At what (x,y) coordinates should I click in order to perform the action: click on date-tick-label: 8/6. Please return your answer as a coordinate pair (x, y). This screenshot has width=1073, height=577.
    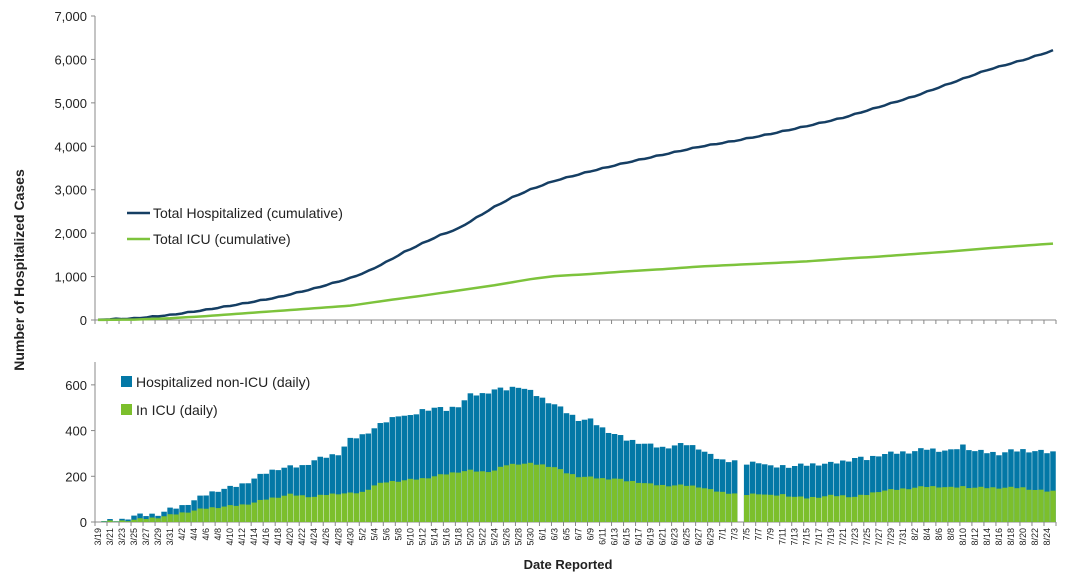
    Looking at the image, I should click on (939, 534).